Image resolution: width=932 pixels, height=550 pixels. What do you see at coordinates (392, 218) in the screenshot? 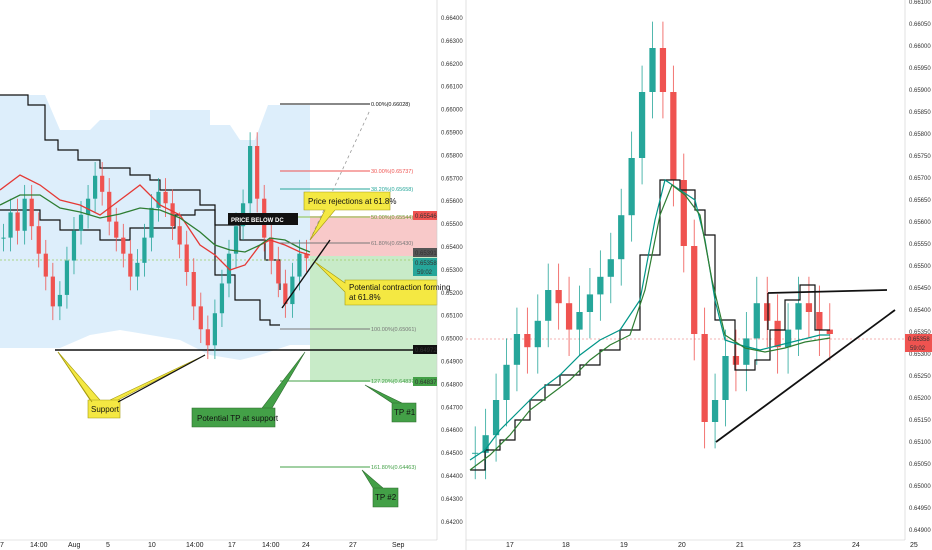
I see `fib-label-50: 50.00%(0.65544)` at bounding box center [392, 218].